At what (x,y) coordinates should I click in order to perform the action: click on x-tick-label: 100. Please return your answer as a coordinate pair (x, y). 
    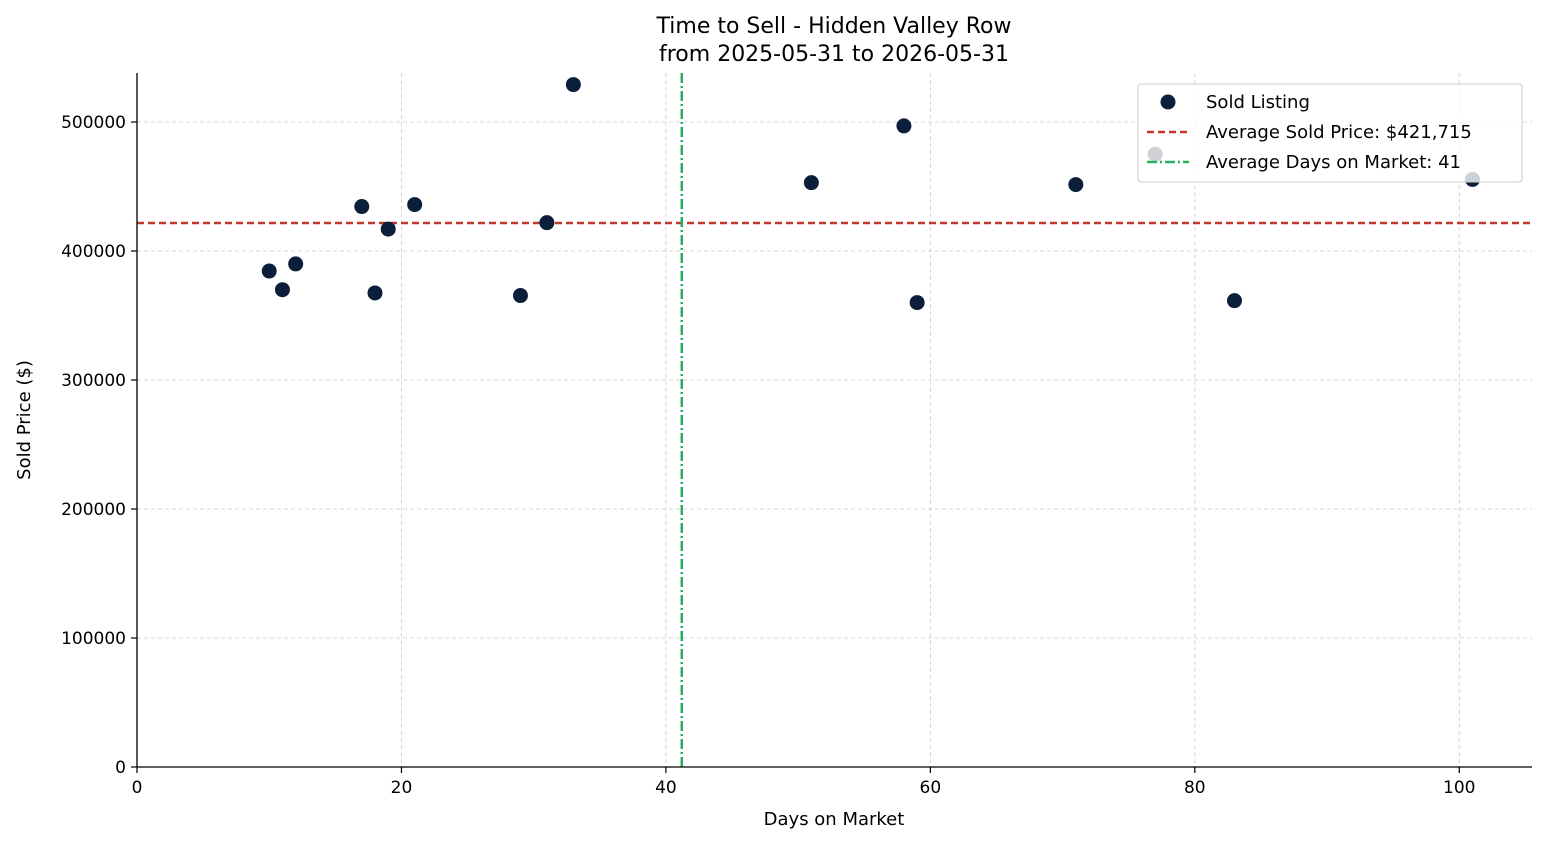
    Looking at the image, I should click on (1459, 788).